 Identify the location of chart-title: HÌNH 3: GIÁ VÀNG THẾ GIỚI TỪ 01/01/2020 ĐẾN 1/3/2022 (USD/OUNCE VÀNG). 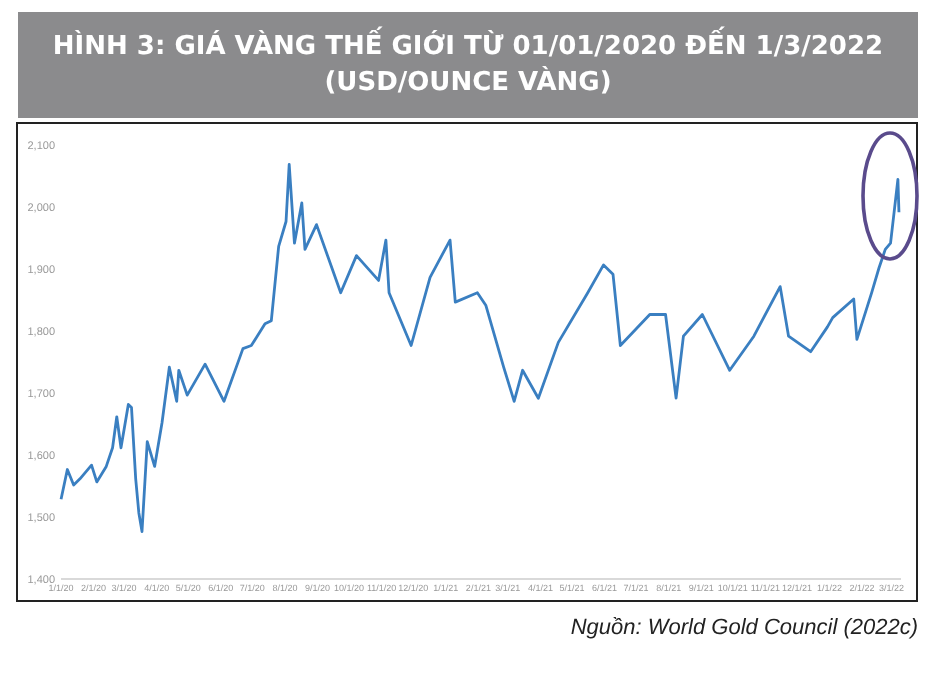
(468, 65).